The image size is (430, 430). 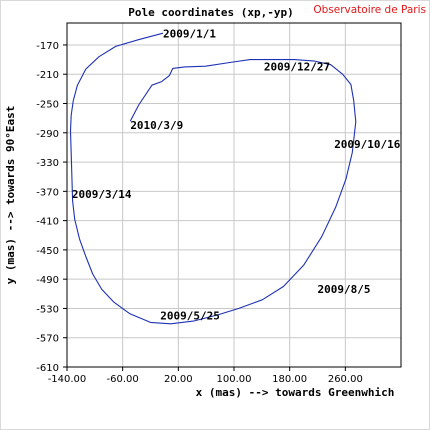 What do you see at coordinates (102, 194) in the screenshot?
I see `date-annotation: 2009/3/14` at bounding box center [102, 194].